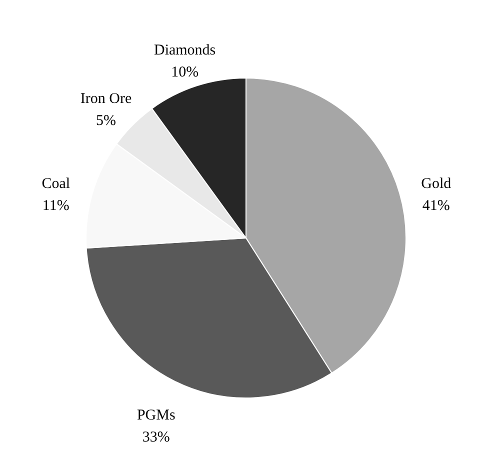  What do you see at coordinates (436, 184) in the screenshot?
I see `slice-label: Gold` at bounding box center [436, 184].